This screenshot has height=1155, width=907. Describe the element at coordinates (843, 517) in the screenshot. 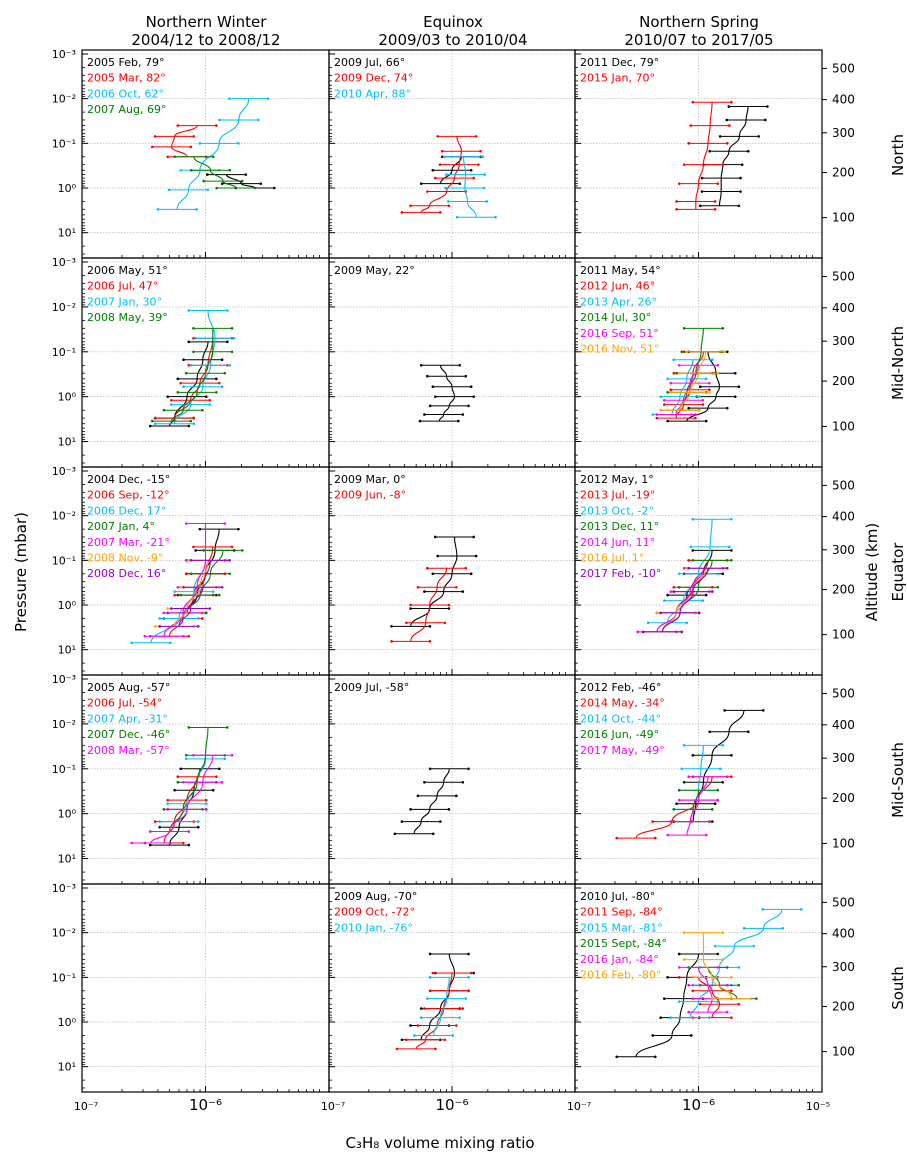

I see `altitude-tick-label: 400` at that location.